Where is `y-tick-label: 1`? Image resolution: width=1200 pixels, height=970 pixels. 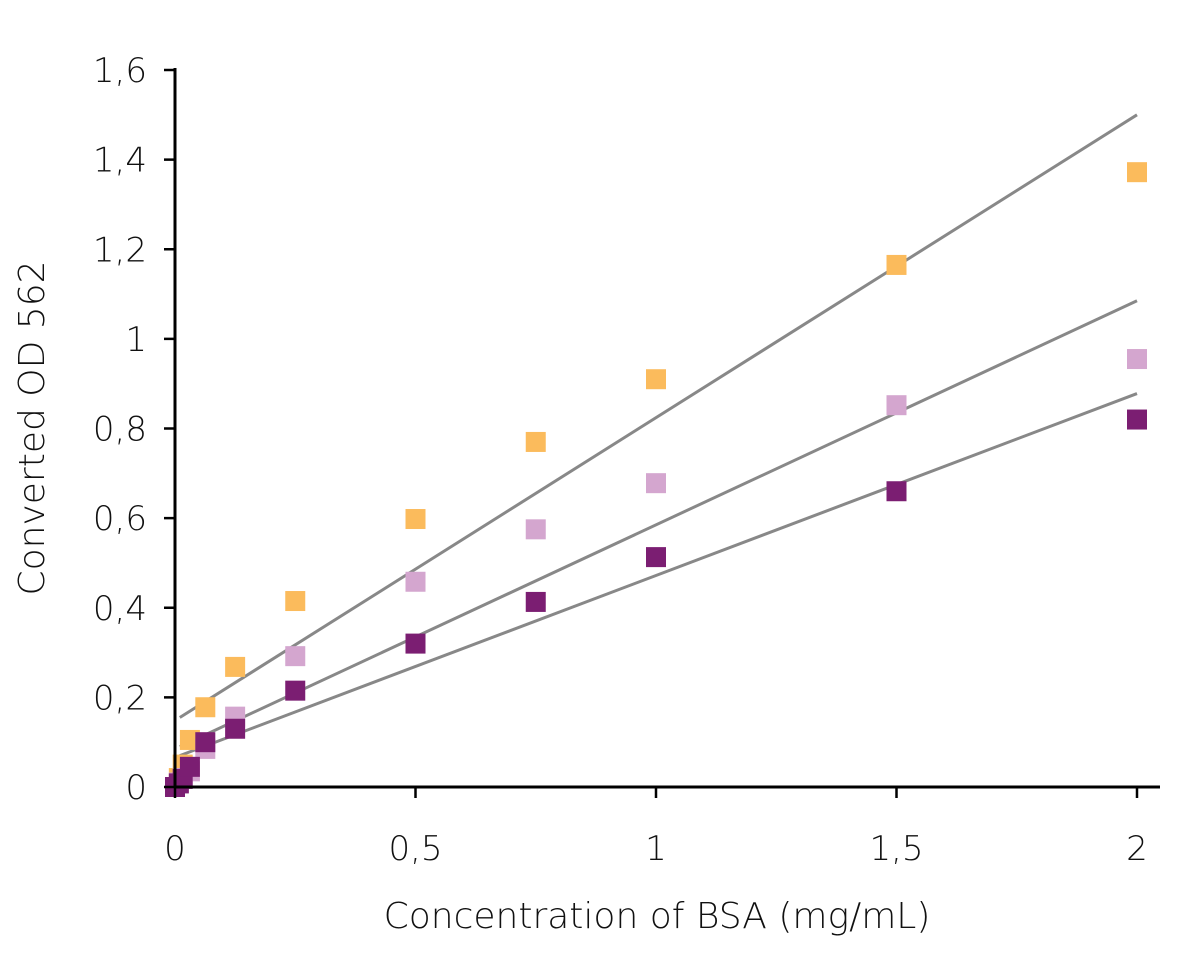 y-tick-label: 1 is located at coordinates (136, 340).